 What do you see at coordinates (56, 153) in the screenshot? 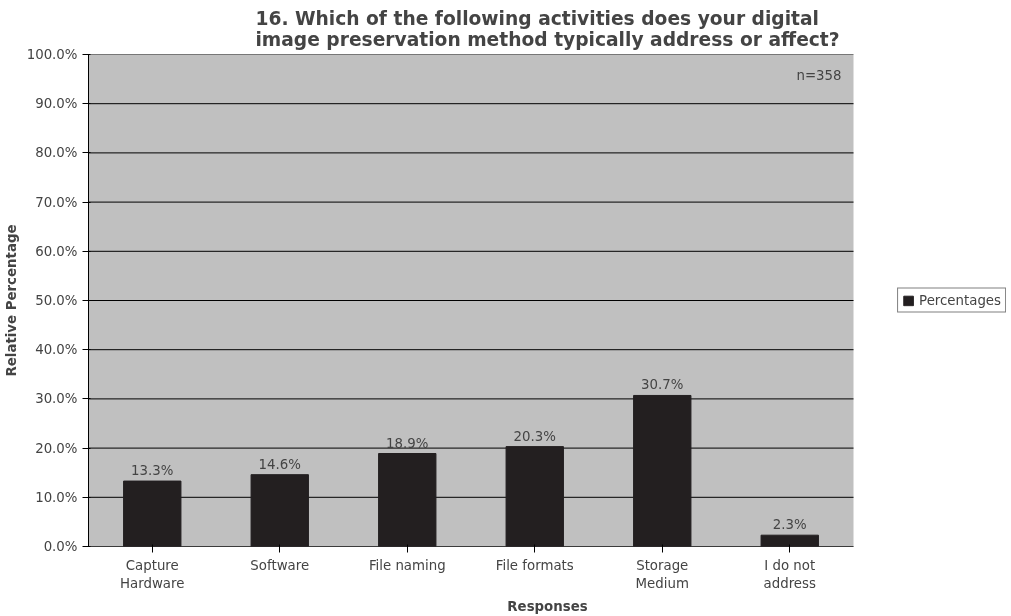
I see `y-tick-label: 80.0%` at bounding box center [56, 153].